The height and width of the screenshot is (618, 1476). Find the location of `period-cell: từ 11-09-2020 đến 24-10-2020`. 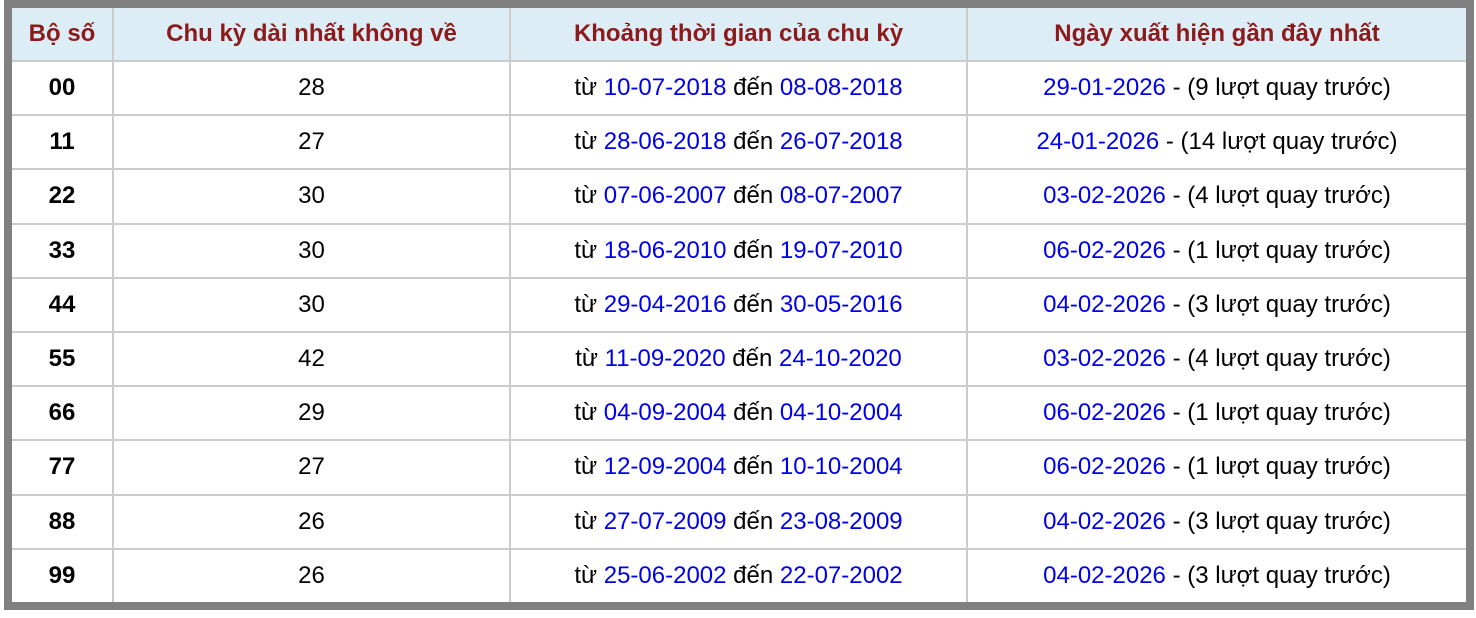

period-cell: từ 11-09-2020 đến 24-10-2020 is located at coordinates (738, 359).